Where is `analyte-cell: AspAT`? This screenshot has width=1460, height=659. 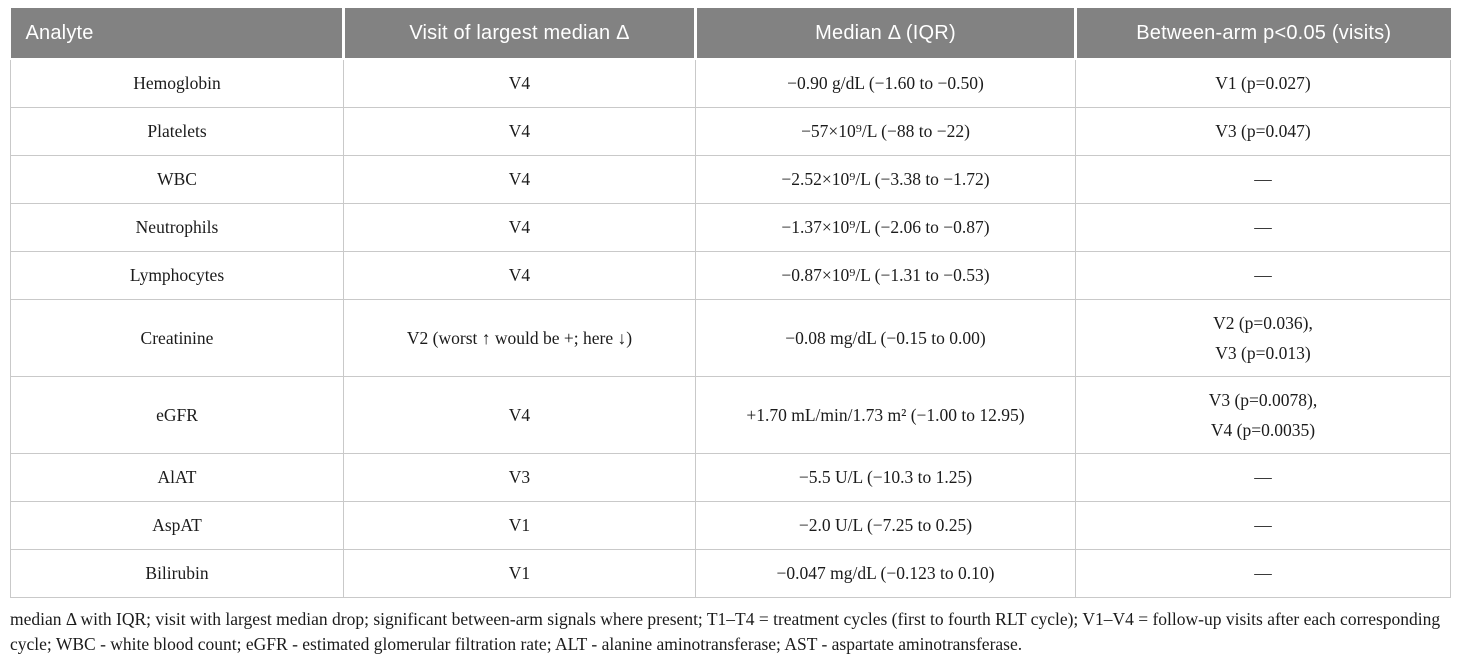
analyte-cell: AspAT is located at coordinates (177, 525).